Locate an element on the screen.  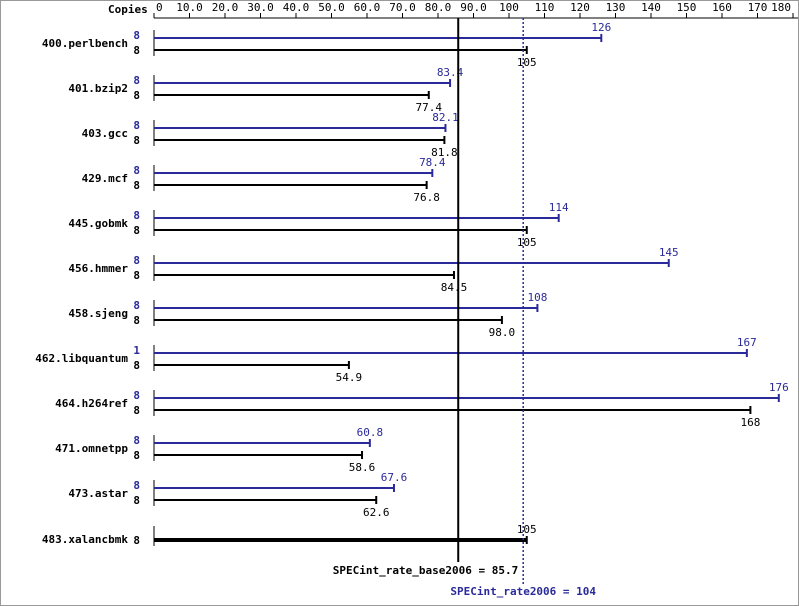
value-label: 81.8 is located at coordinates (444, 152).